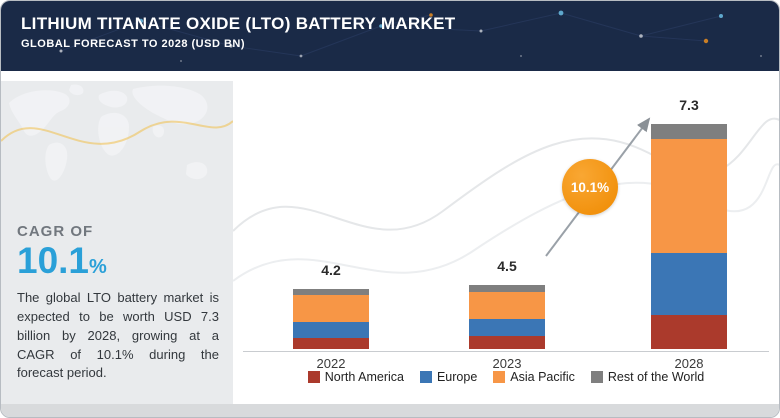  What do you see at coordinates (53, 260) in the screenshot?
I see `cagr-value: 10.1` at bounding box center [53, 260].